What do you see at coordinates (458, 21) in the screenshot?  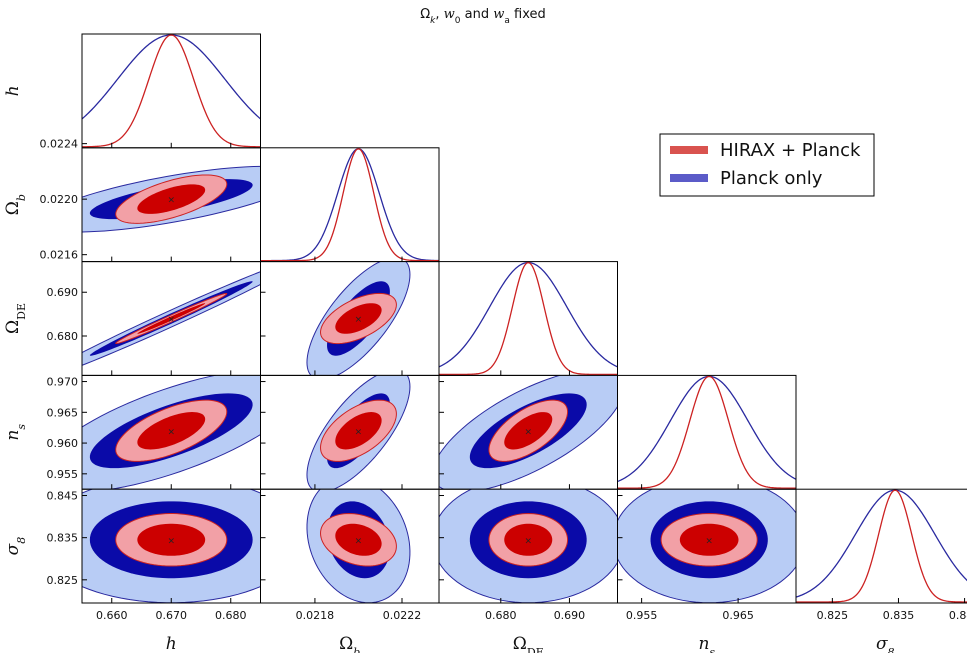 I see `chart-title-part: 0` at bounding box center [458, 21].